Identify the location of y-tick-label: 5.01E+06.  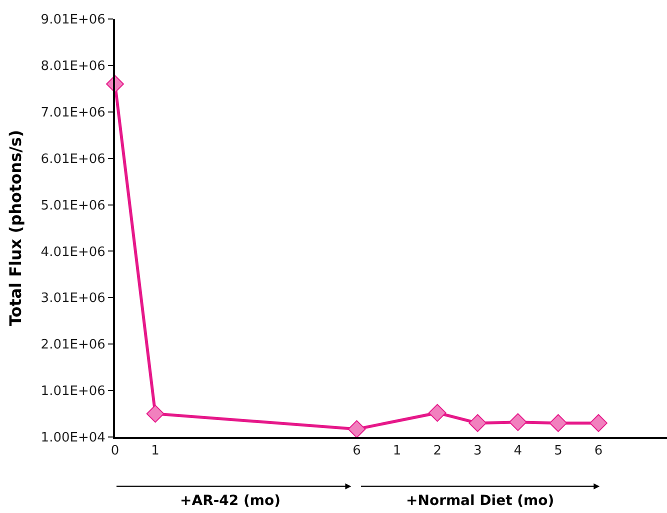
(73, 206).